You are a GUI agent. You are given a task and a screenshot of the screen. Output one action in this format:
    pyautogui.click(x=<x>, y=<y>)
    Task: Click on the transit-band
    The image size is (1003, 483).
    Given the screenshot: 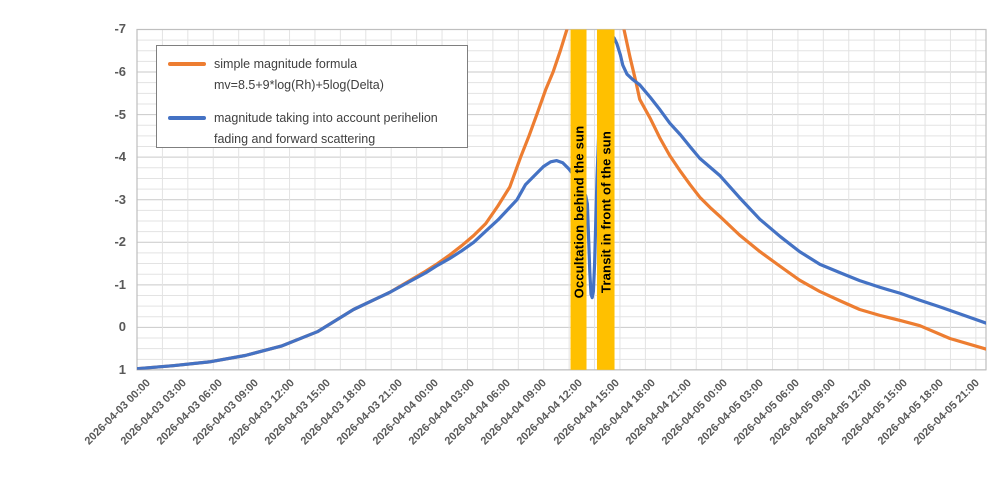 What is the action you would take?
    pyautogui.click(x=605, y=199)
    